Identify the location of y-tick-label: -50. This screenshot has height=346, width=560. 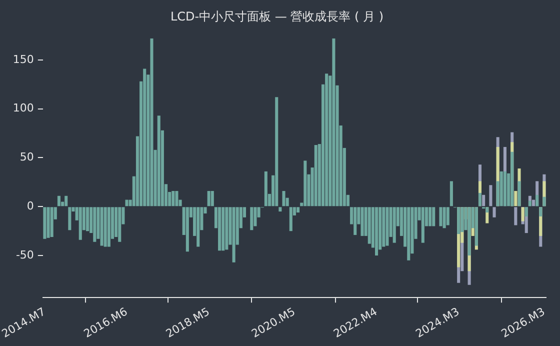
(25, 255).